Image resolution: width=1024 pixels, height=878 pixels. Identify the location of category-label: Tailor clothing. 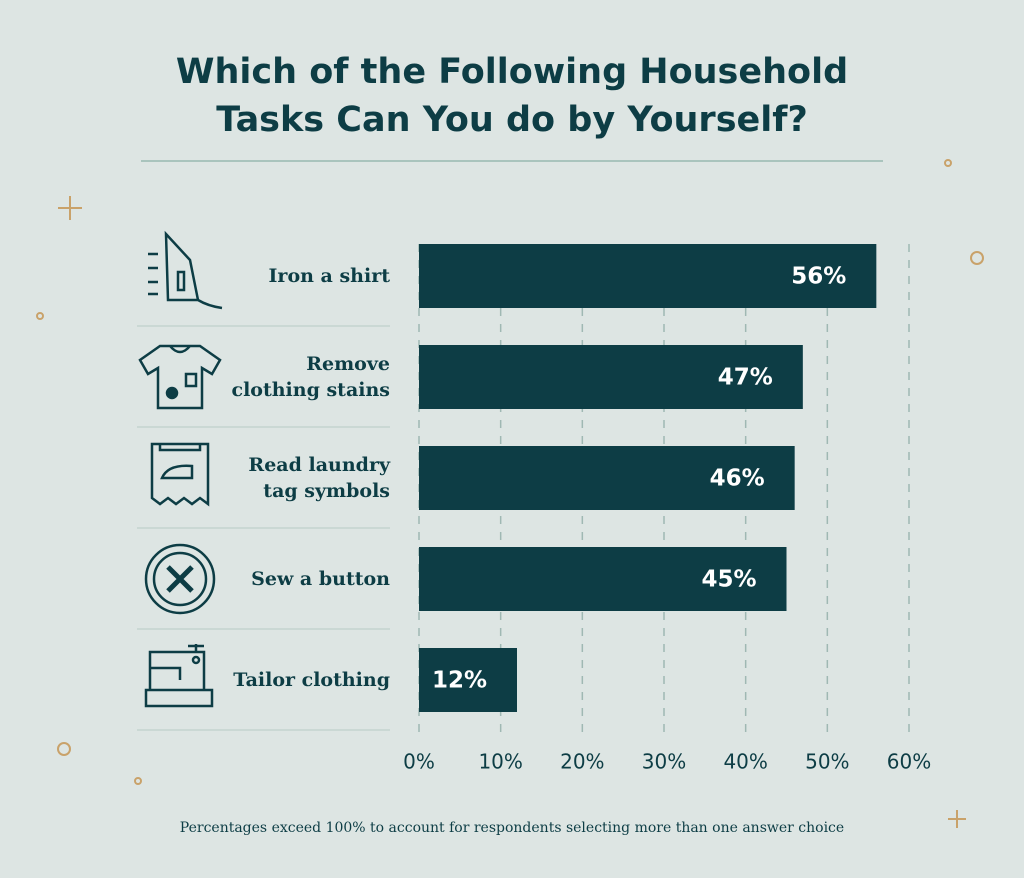
(311, 680).